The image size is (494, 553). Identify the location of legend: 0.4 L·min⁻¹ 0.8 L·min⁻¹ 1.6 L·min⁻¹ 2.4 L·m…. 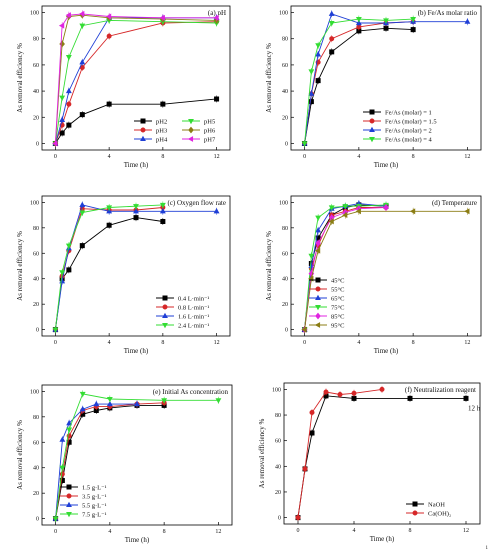
(182, 312).